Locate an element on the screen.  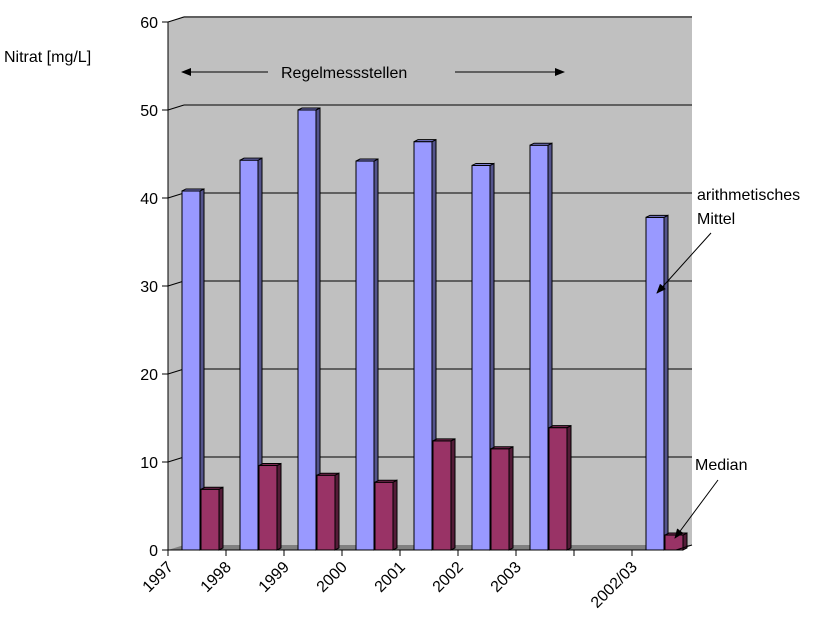
y-tick-label: 10 is located at coordinates (149, 463).